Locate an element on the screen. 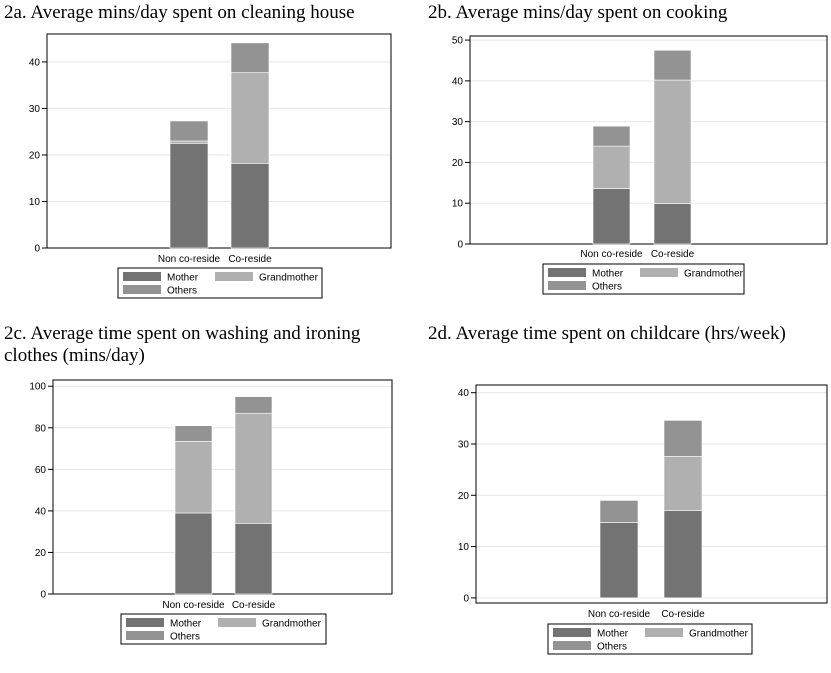  chart-title: 2b. Average mins/day spent on cooking is located at coordinates (578, 12).